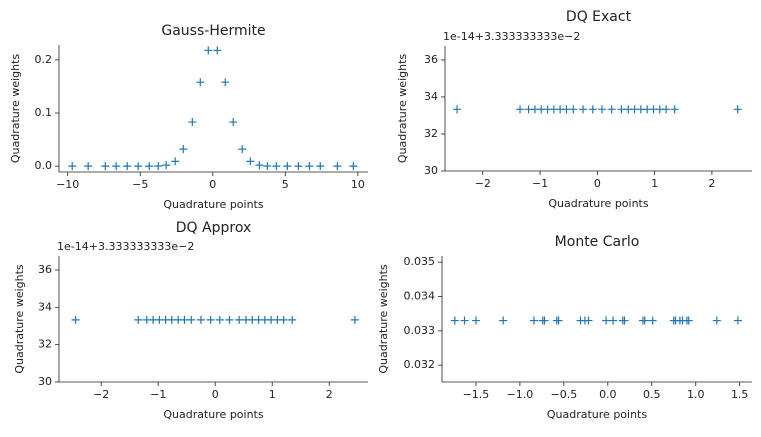 The width and height of the screenshot is (761, 437). I want to click on y-tick-label: 0.2, so click(44, 59).